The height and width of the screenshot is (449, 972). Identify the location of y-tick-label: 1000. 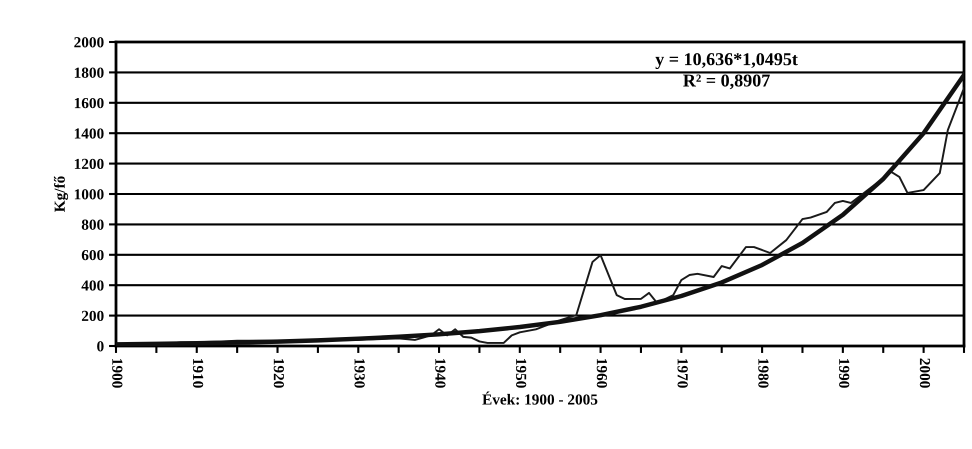
(89, 194).